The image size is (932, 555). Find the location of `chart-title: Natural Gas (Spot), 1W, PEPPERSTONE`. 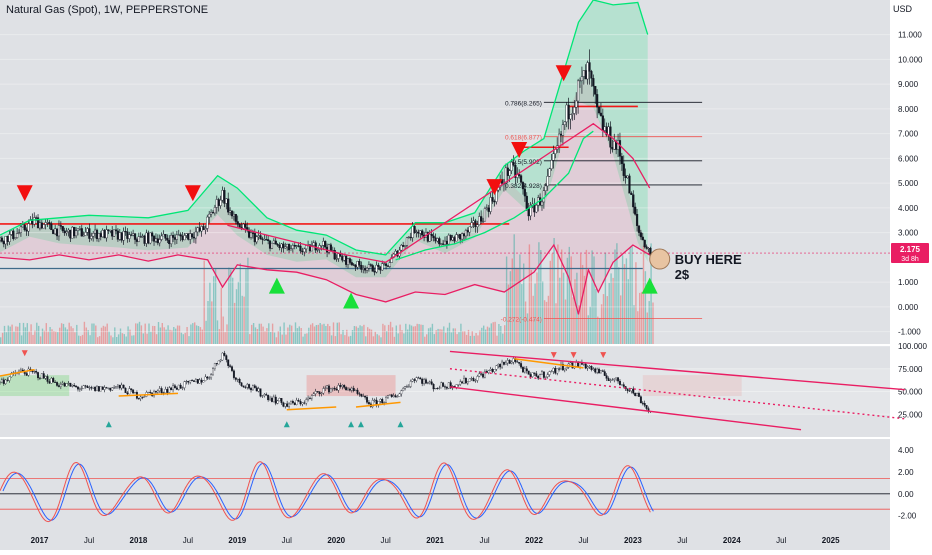

chart-title: Natural Gas (Spot), 1W, PEPPERSTONE is located at coordinates (107, 10).